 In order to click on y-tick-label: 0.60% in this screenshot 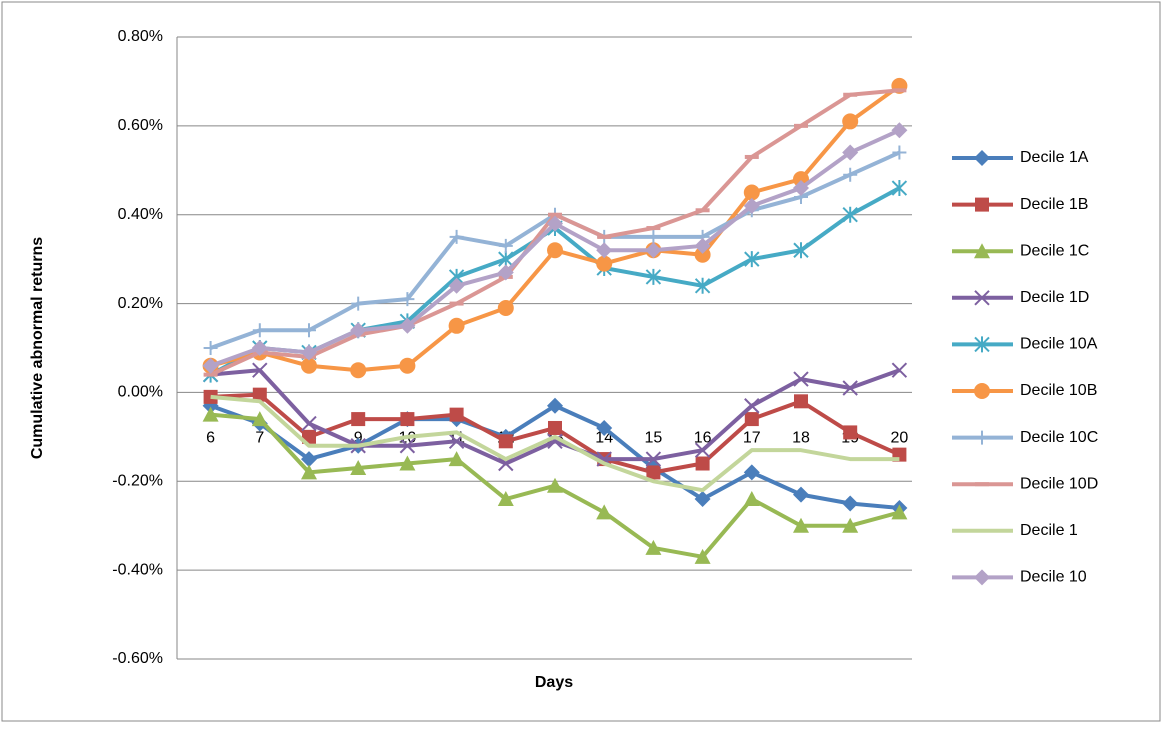, I will do `click(140, 125)`.